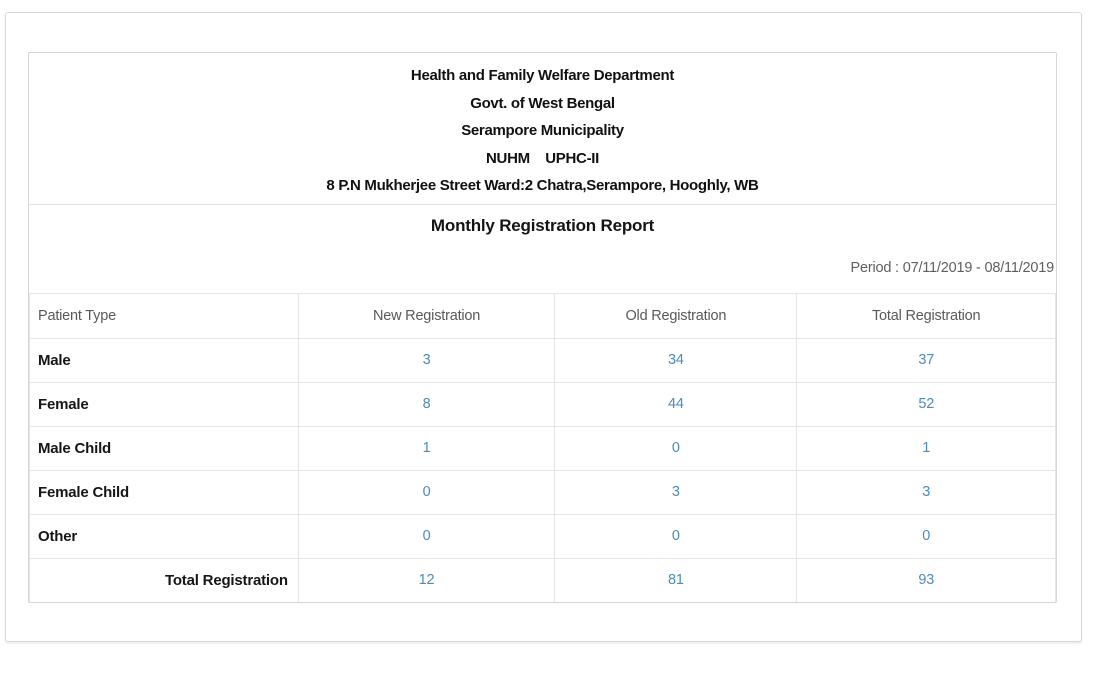 The height and width of the screenshot is (675, 1100). I want to click on cell-total: 1, so click(926, 448).